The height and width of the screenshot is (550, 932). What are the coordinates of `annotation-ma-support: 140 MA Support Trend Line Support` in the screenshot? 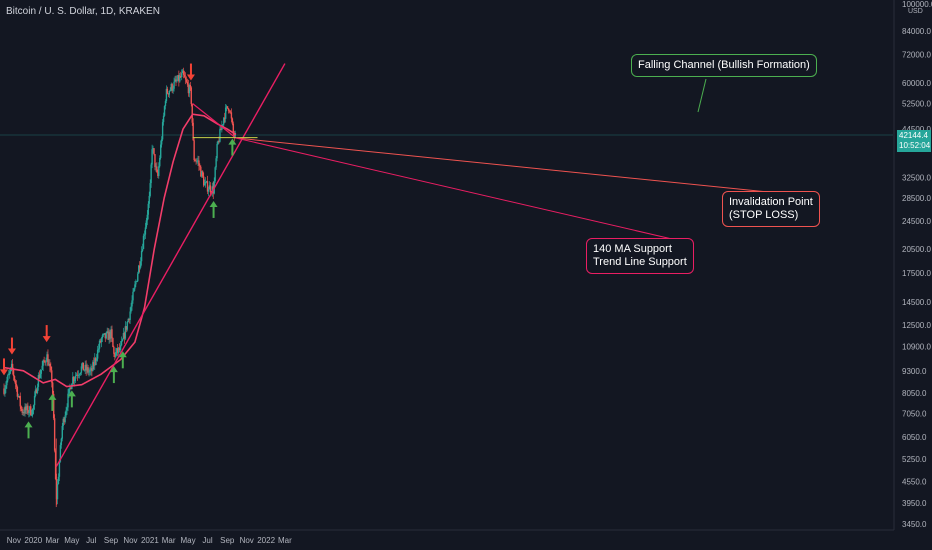 It's located at (640, 256).